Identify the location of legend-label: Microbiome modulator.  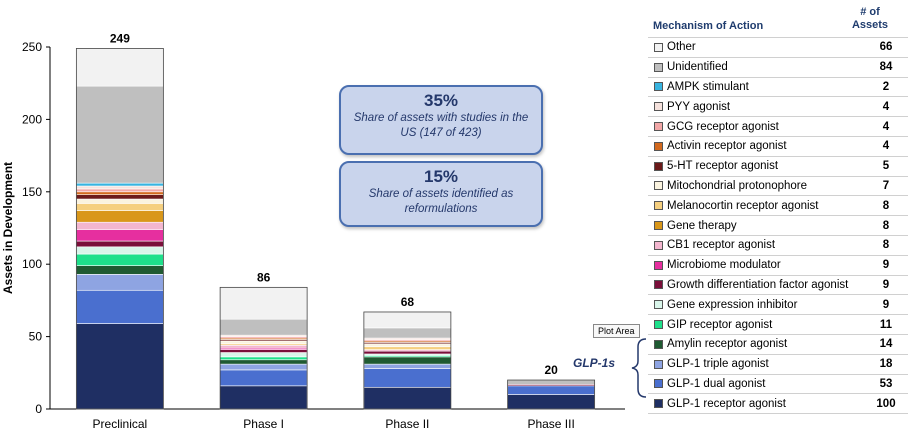
(724, 265).